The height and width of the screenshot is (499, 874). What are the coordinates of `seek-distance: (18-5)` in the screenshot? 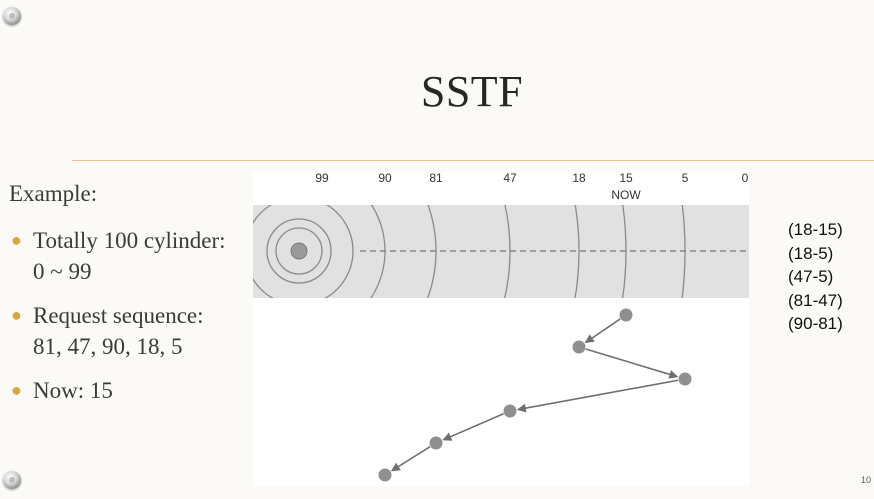 It's located at (811, 253).